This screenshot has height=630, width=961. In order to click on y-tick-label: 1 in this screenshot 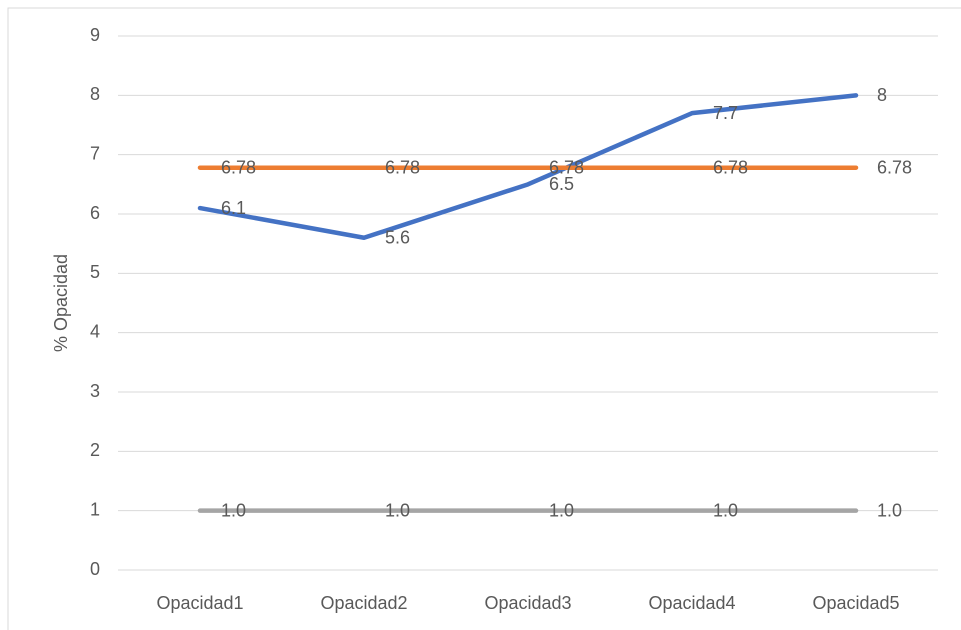, I will do `click(95, 509)`.